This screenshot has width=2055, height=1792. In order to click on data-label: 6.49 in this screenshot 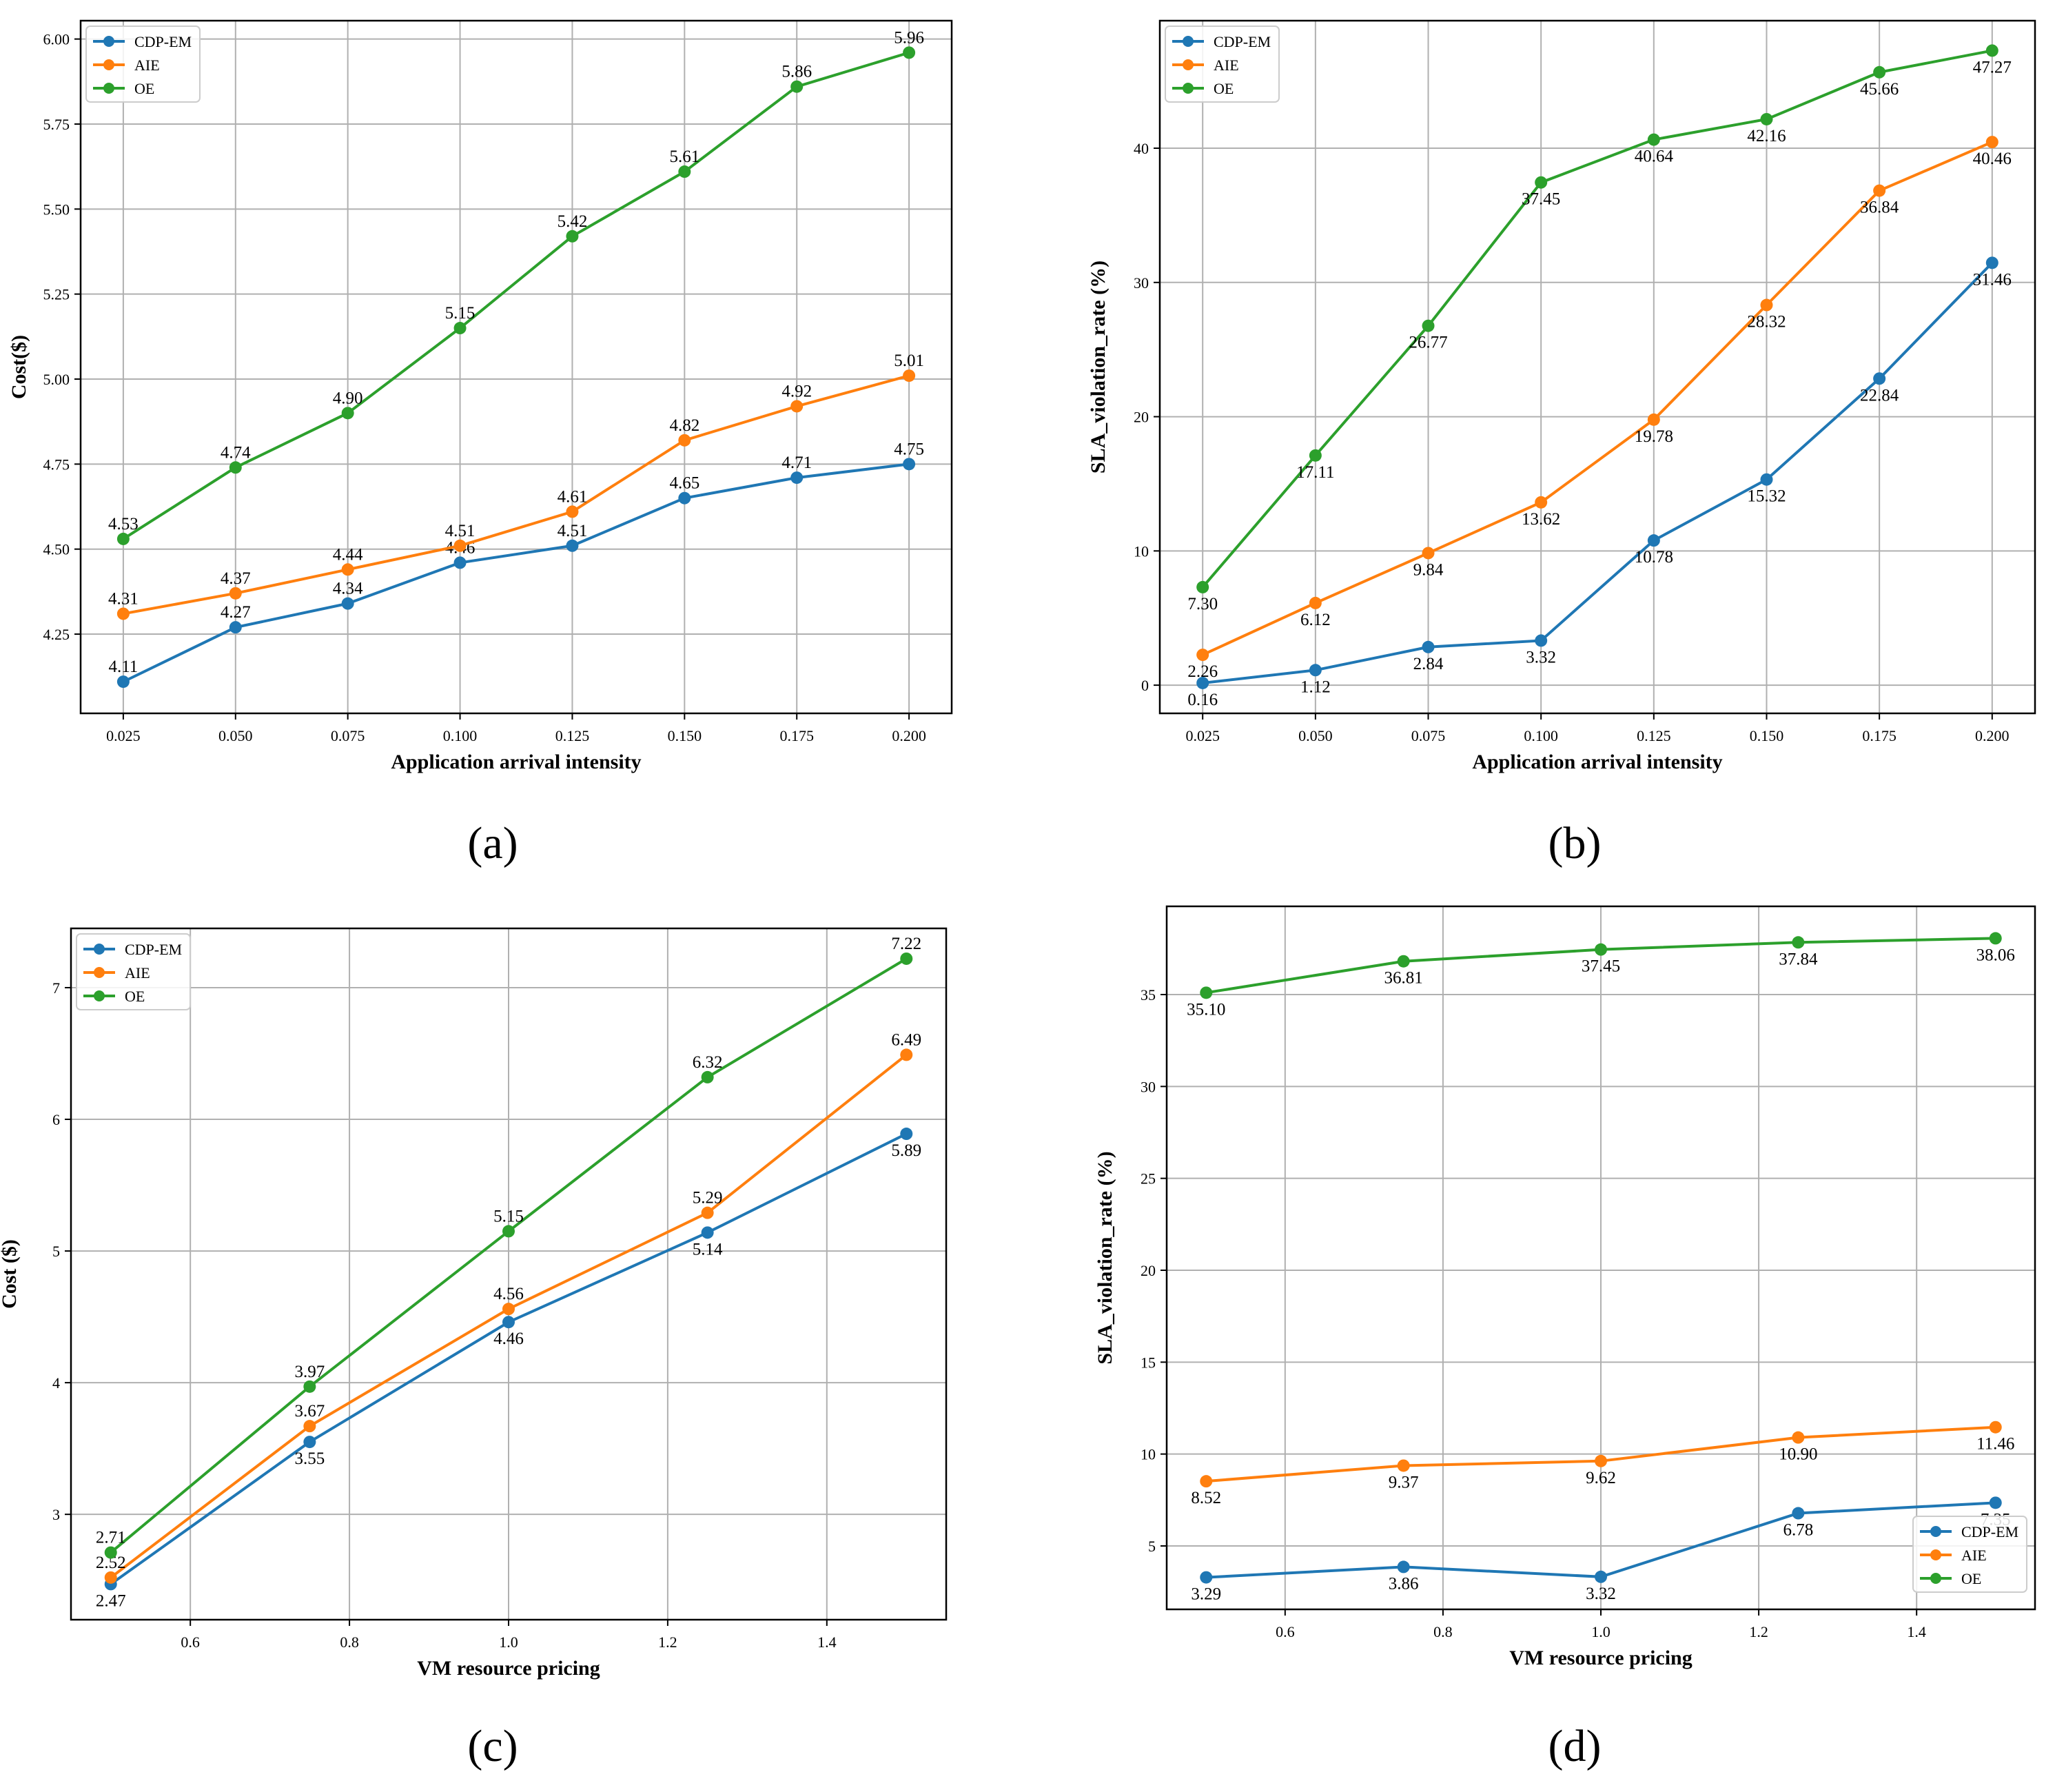, I will do `click(906, 1039)`.